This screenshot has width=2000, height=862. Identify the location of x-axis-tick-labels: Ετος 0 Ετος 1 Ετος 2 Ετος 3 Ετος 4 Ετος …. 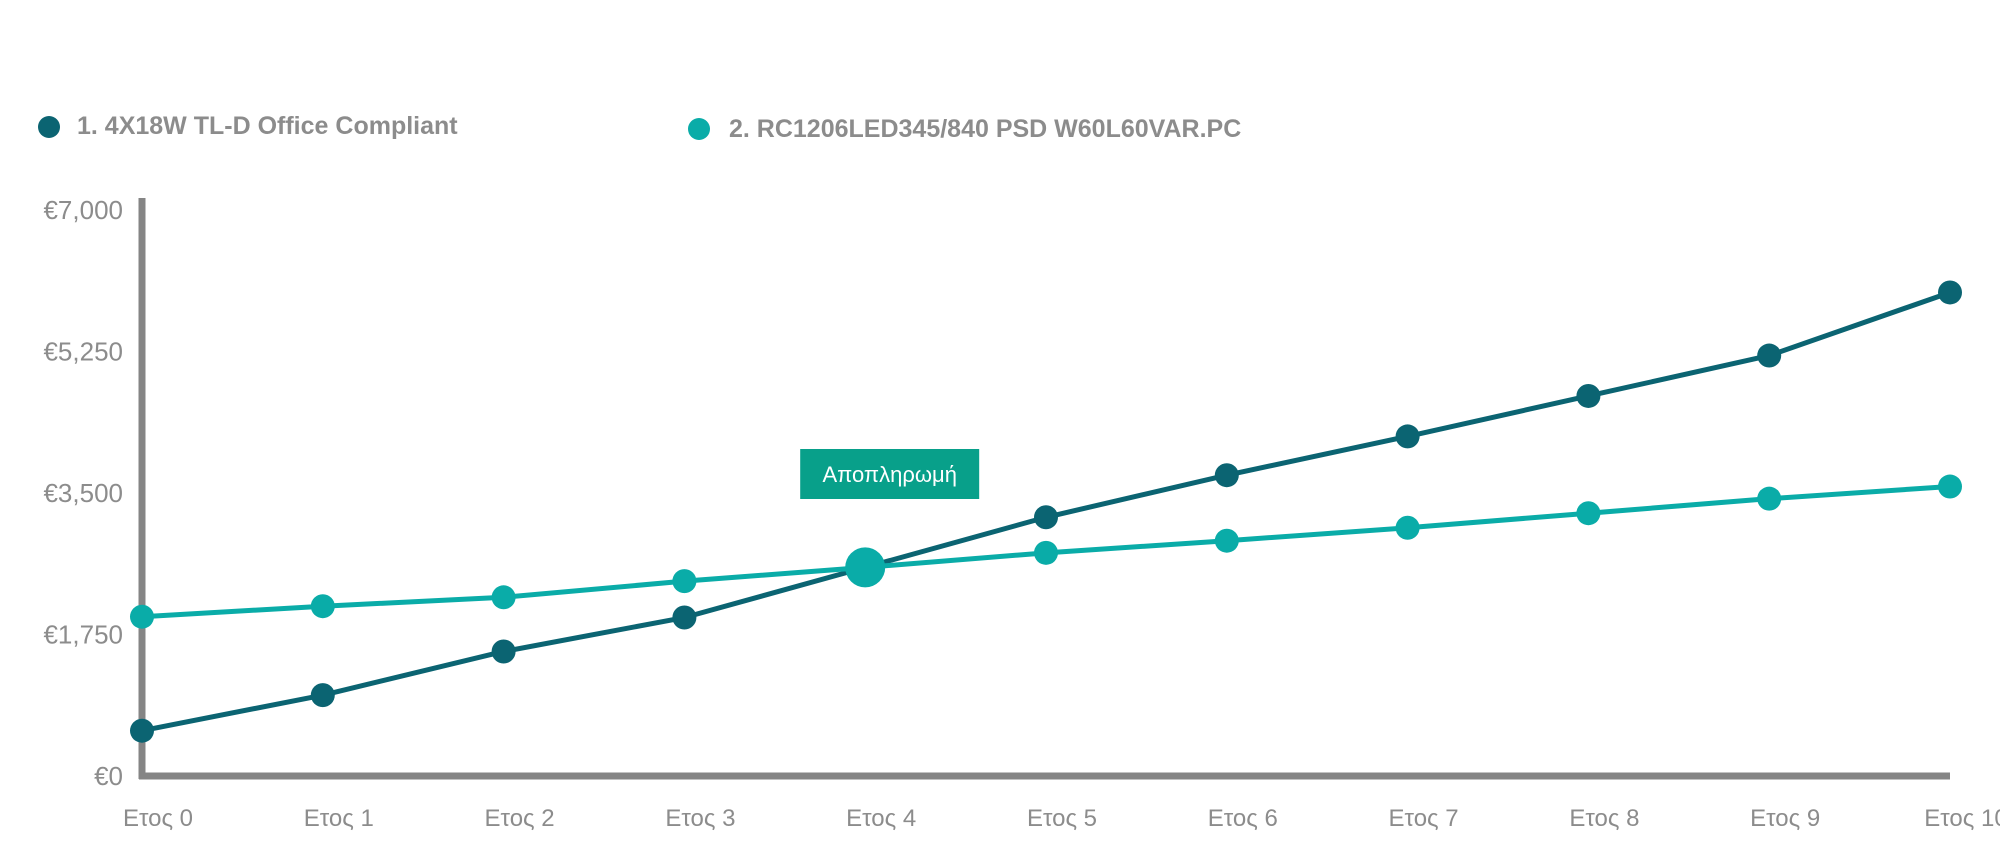
(1061, 818).